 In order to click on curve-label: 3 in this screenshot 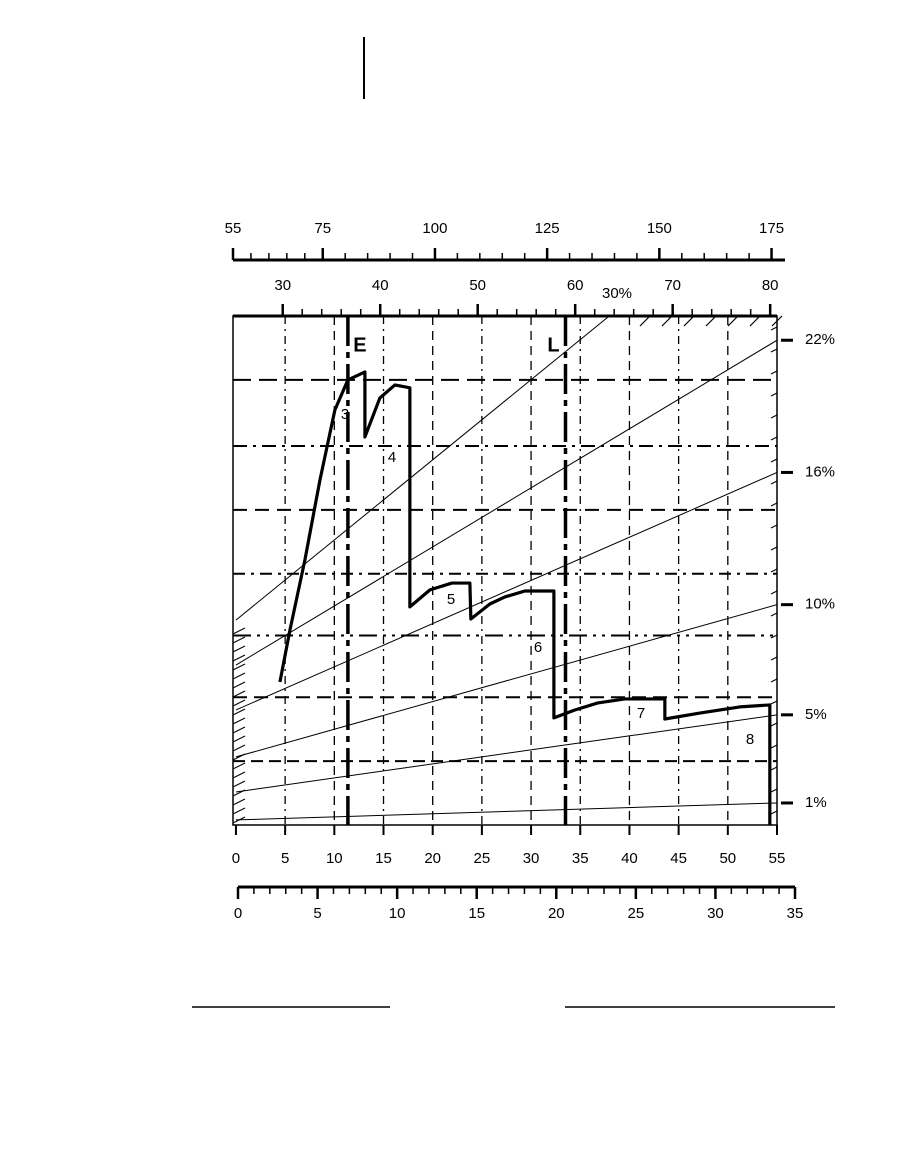, I will do `click(345, 414)`.